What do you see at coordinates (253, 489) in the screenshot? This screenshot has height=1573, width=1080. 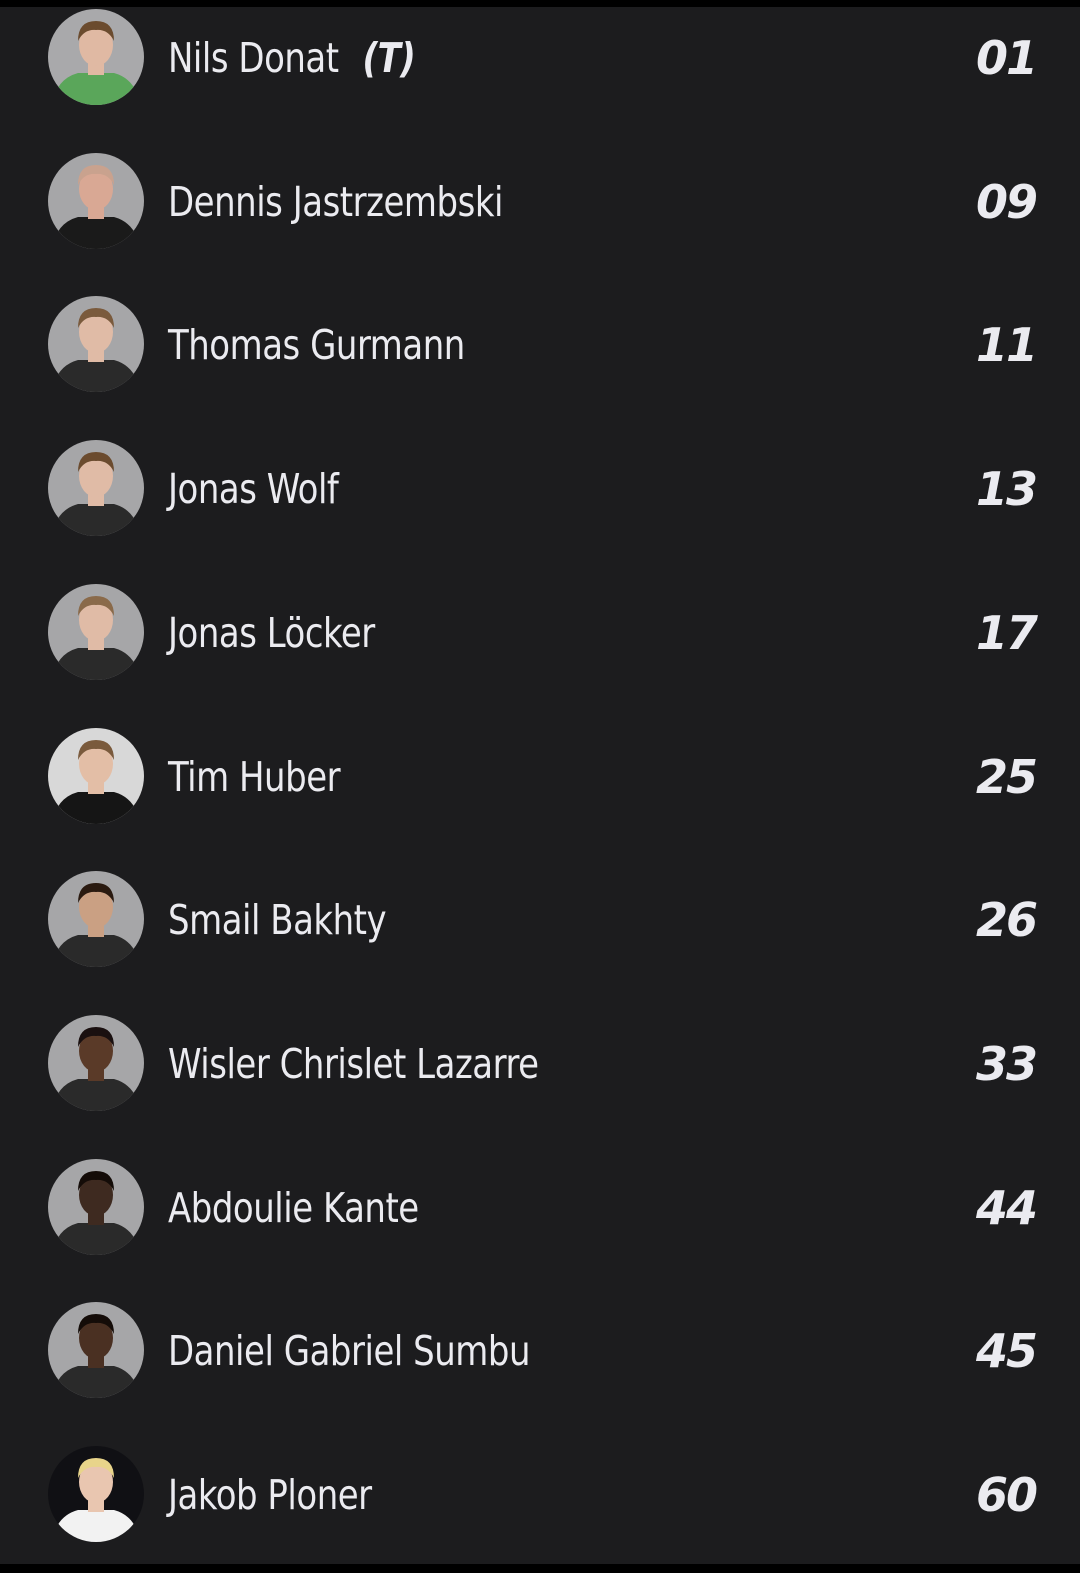 I see `player-name: Jonas Wolf` at bounding box center [253, 489].